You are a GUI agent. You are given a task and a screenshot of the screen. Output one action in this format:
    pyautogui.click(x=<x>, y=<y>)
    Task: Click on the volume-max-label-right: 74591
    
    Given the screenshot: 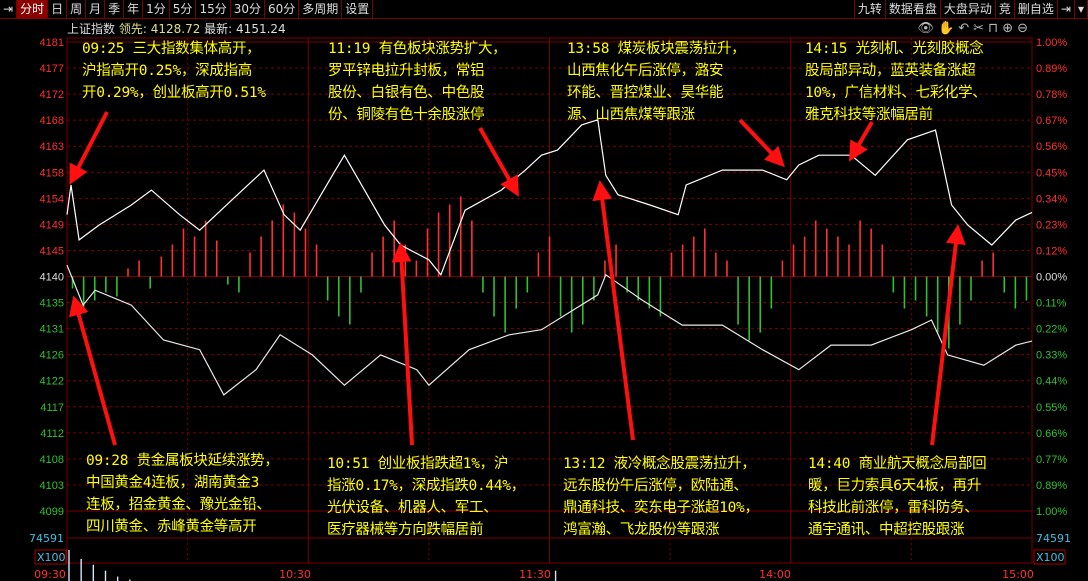 What is the action you would take?
    pyautogui.click(x=1053, y=538)
    